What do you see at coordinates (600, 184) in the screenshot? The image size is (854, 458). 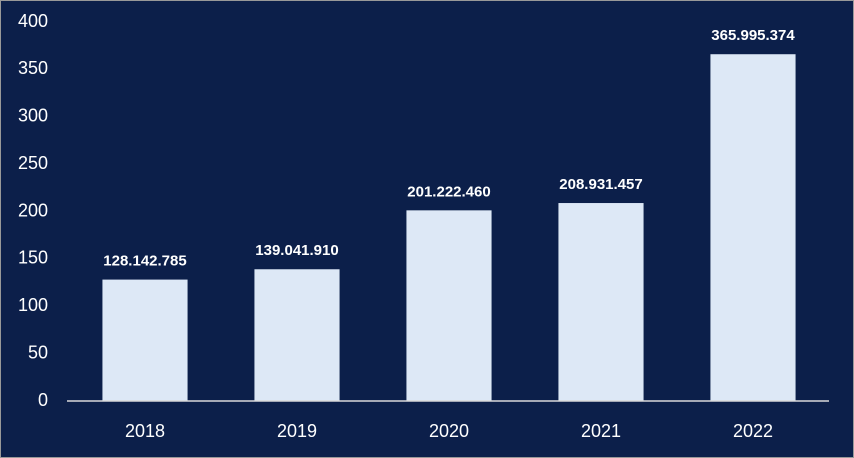 I see `value-label: 208.931.457` at bounding box center [600, 184].